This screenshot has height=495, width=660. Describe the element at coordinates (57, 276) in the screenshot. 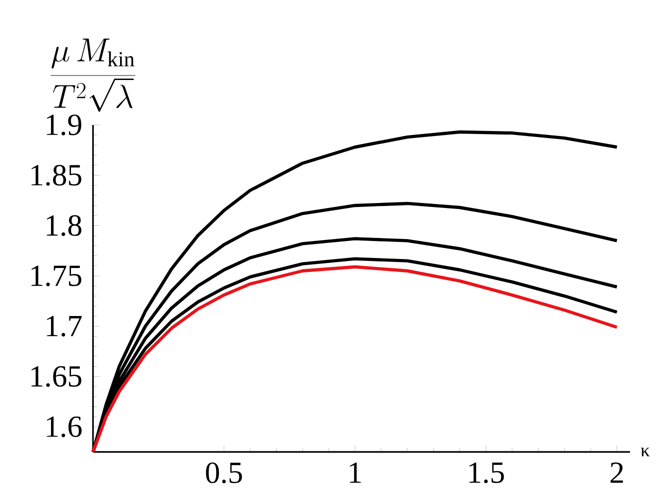

I see `y-tick-label: 1.75` at that location.